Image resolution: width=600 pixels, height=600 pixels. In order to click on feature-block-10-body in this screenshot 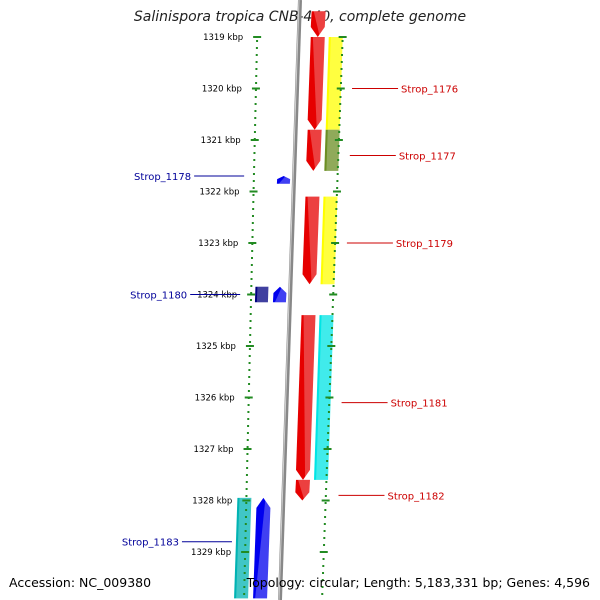, I will do `click(283, 180)`.